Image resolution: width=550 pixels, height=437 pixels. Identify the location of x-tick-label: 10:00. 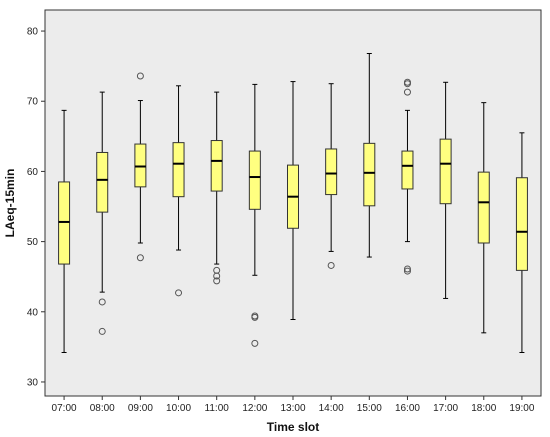
(178, 408).